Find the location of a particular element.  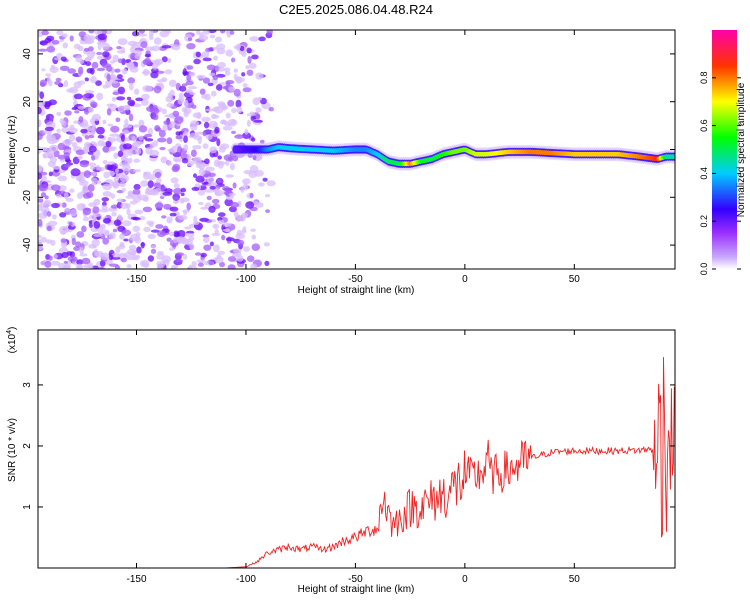

x-tick-label: 50 is located at coordinates (575, 579).